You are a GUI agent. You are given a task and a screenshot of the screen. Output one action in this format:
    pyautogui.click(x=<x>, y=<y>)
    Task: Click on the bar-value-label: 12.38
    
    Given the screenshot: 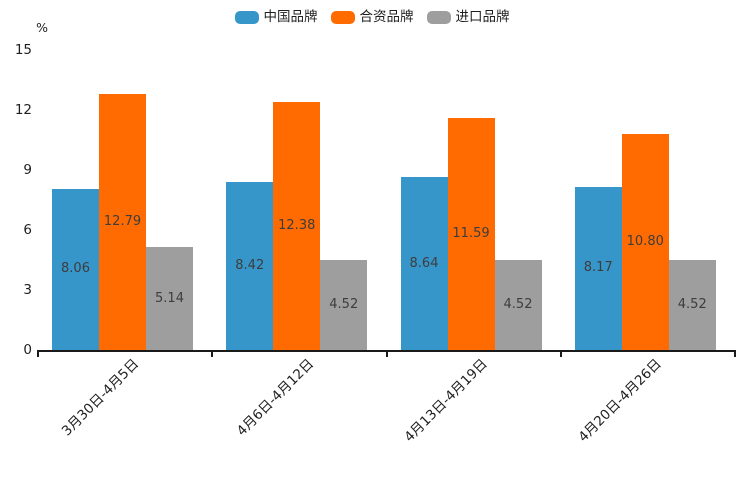 What is the action you would take?
    pyautogui.click(x=297, y=226)
    